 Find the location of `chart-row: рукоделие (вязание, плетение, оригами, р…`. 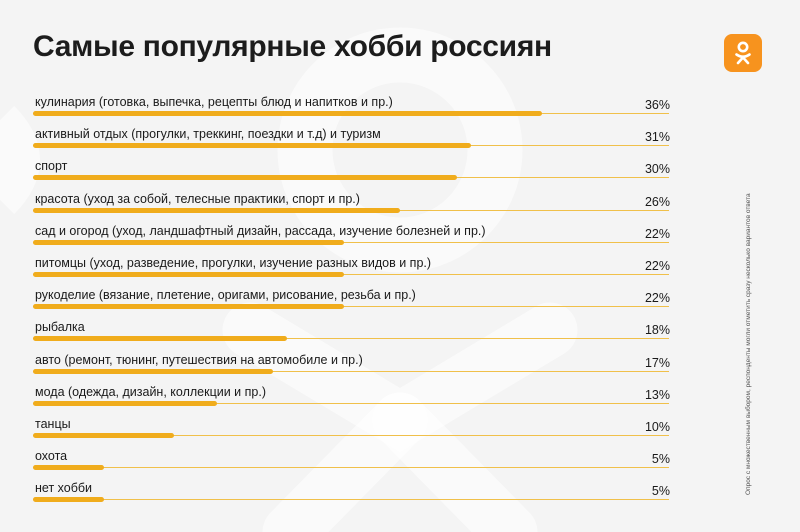

chart-row: рукоделие (вязание, плетение, оригами, р… is located at coordinates (353, 303).